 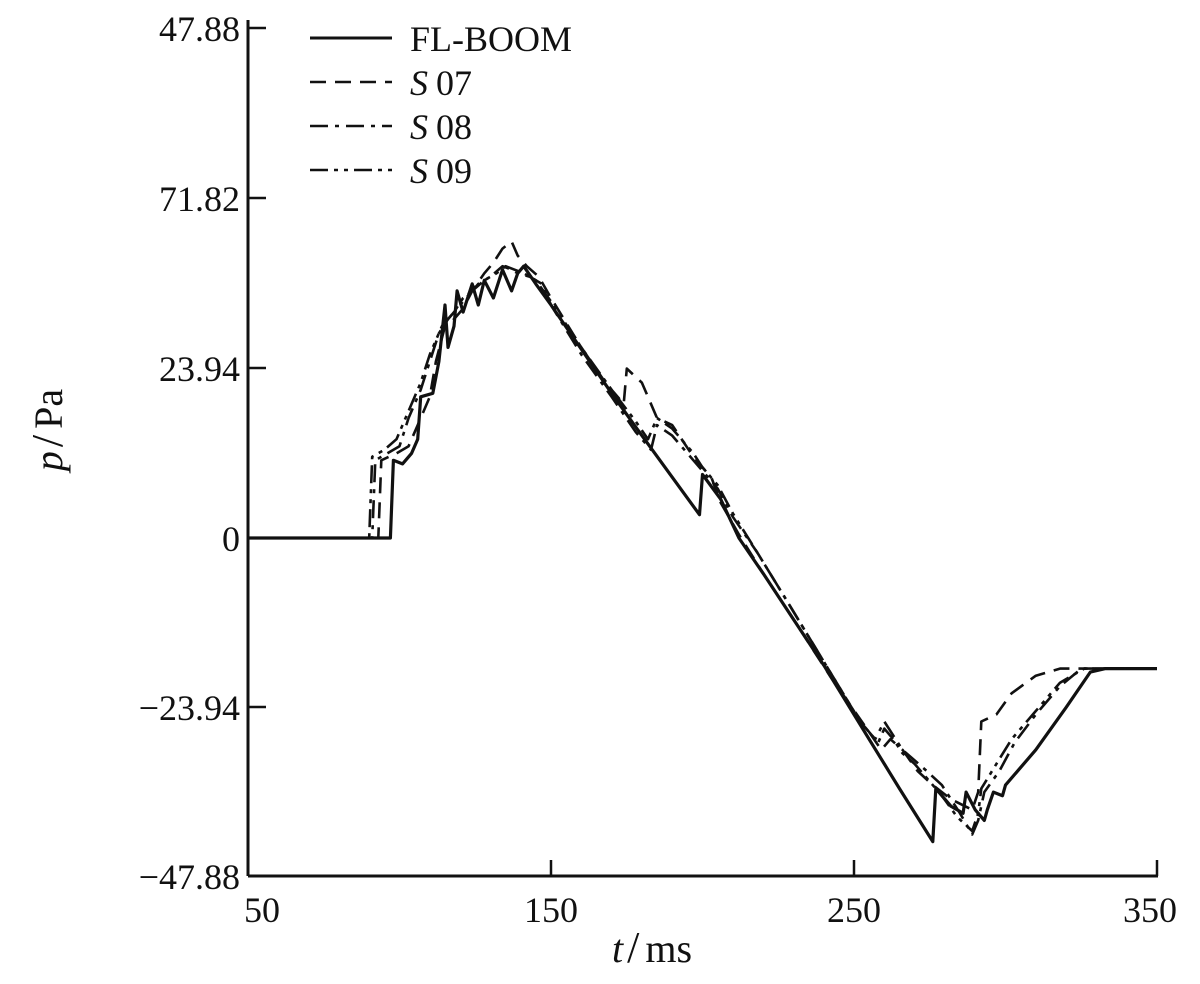 What do you see at coordinates (189, 708) in the screenshot?
I see `y-tick-label: −23.94` at bounding box center [189, 708].